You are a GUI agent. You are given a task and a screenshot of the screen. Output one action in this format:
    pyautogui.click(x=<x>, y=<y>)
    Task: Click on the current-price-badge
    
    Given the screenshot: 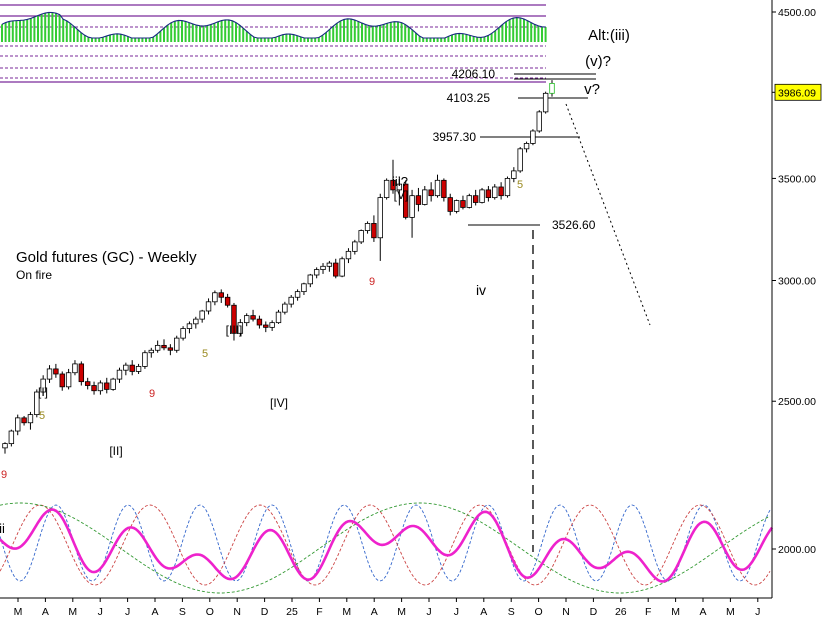 What is the action you would take?
    pyautogui.click(x=798, y=92)
    